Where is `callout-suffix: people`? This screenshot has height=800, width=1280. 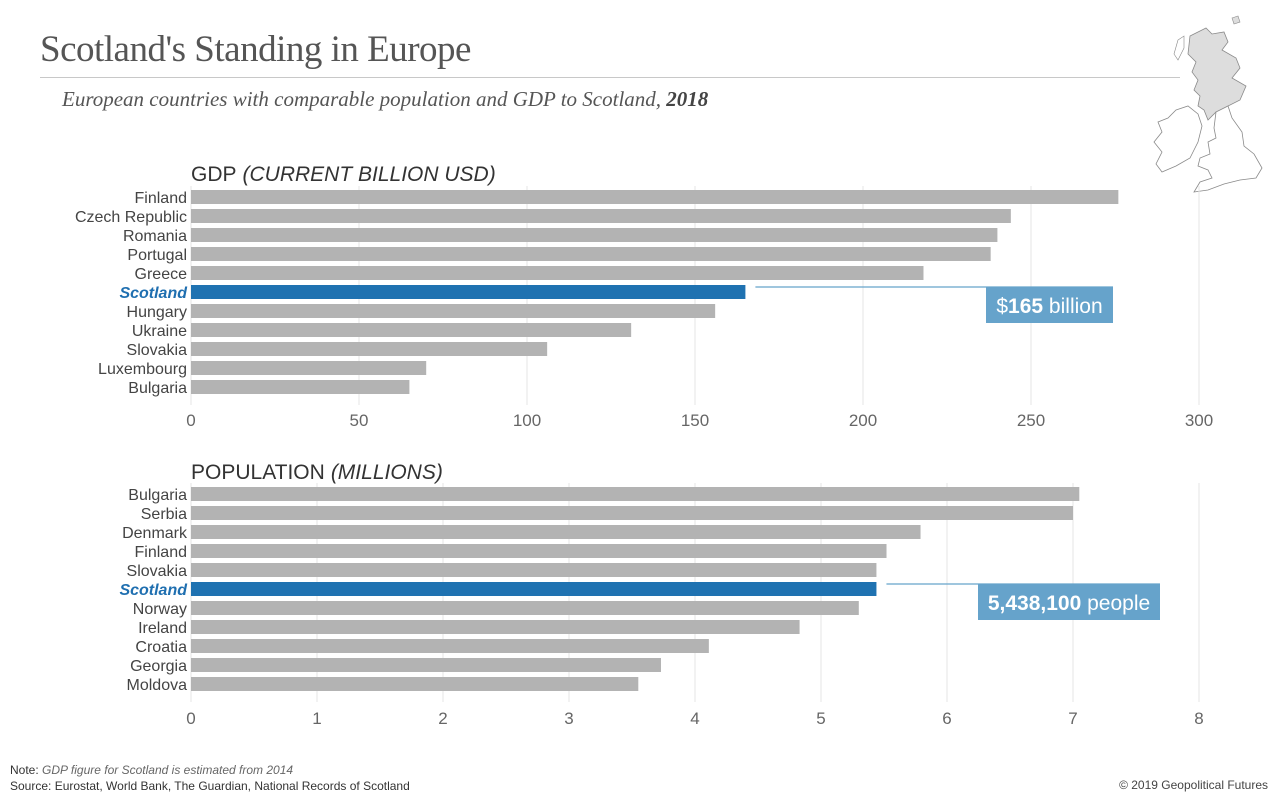 callout-suffix: people is located at coordinates (1115, 603).